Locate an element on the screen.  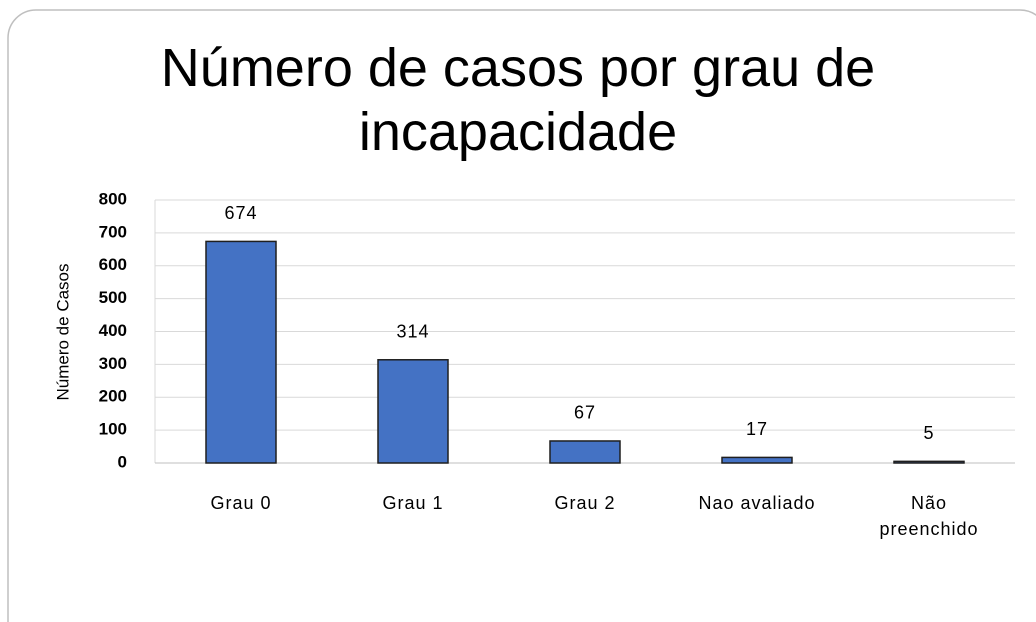
y-tick-label: 600 is located at coordinates (113, 264).